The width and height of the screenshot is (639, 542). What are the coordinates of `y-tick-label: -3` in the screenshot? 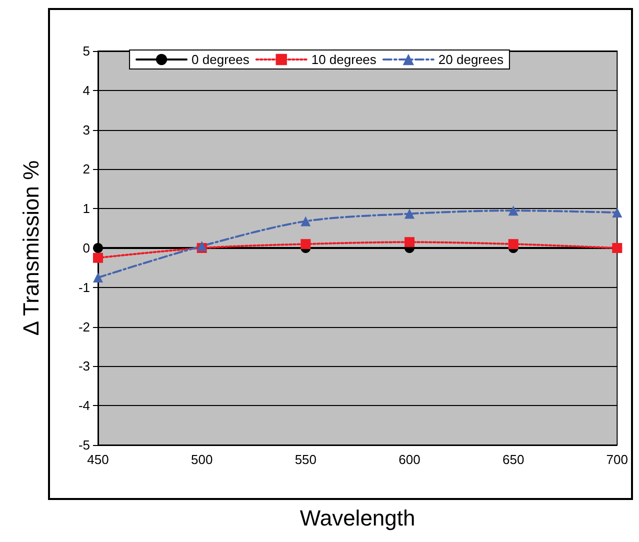 It's located at (84, 366).